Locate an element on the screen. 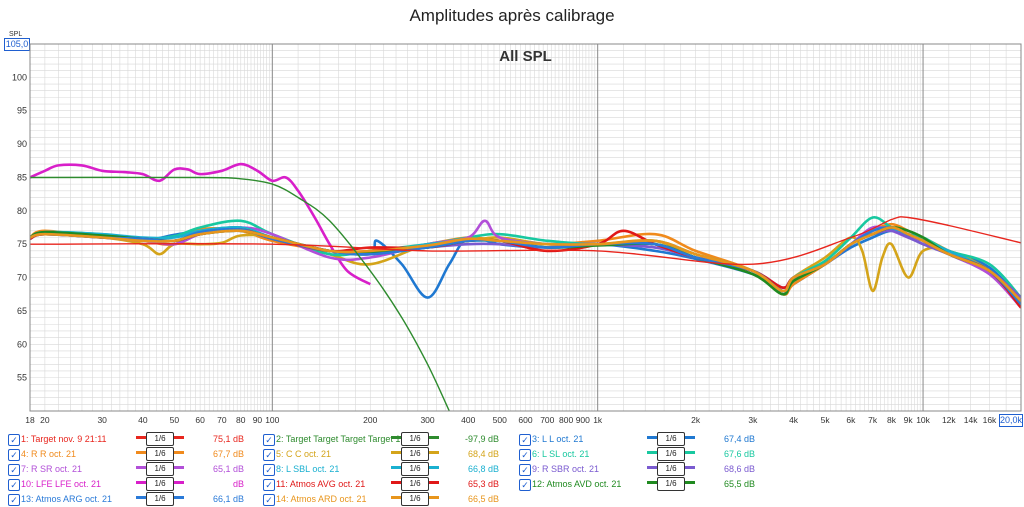 This screenshot has width=1024, height=507. legend-item: ✓ 14: Atmos ARD oct. 21 1/6 66,5 dB is located at coordinates (388, 499).